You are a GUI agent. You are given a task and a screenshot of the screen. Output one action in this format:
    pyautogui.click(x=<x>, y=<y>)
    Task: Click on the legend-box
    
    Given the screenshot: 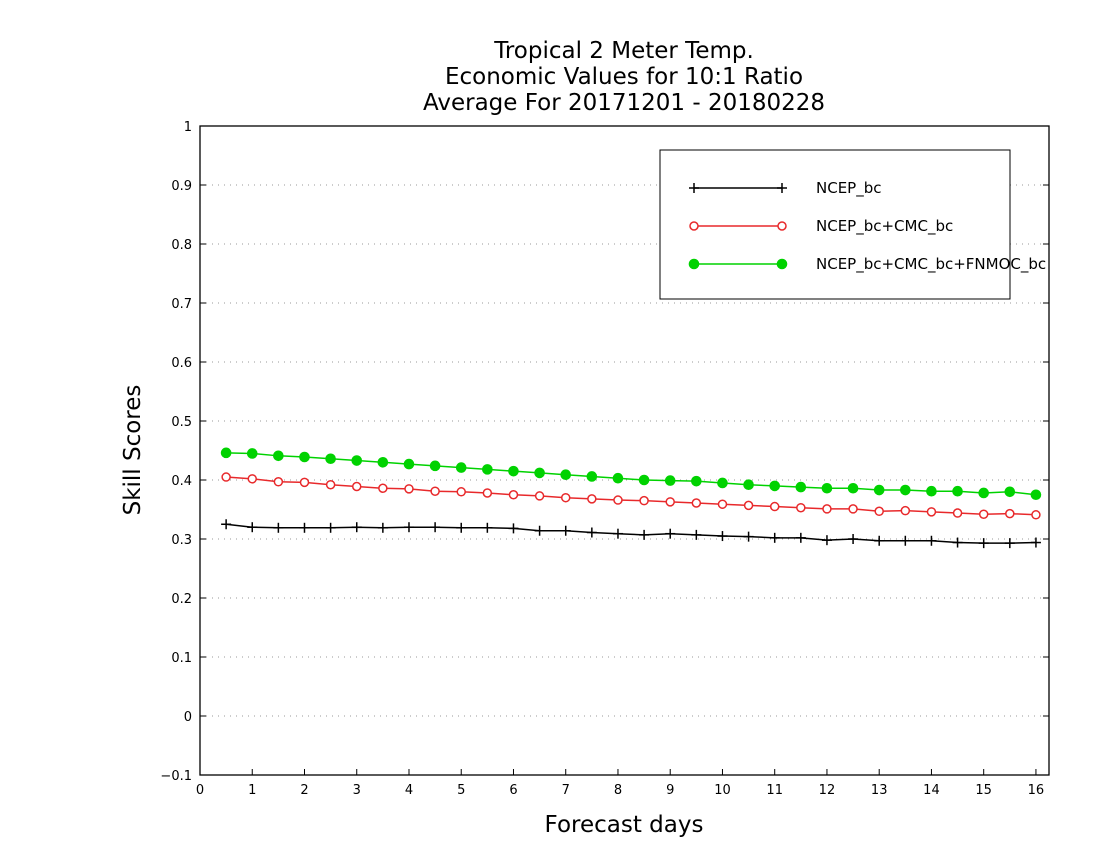 What is the action you would take?
    pyautogui.click(x=835, y=224)
    